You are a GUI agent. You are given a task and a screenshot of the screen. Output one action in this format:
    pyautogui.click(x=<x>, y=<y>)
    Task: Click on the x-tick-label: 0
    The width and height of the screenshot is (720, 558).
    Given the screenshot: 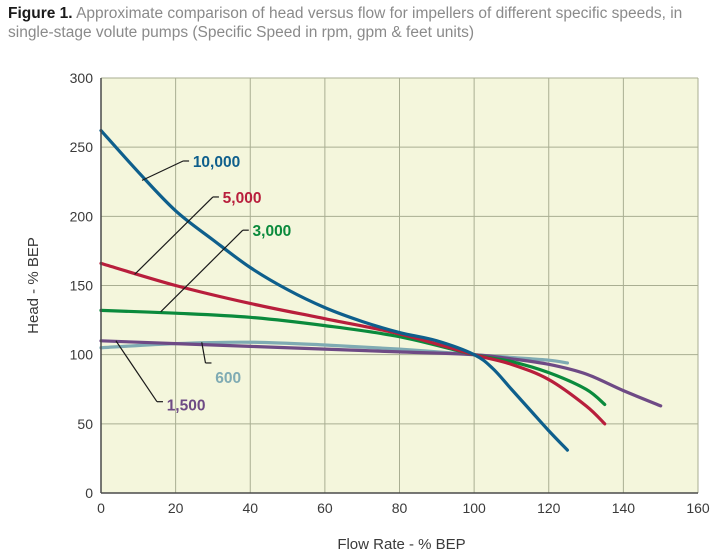 What is the action you would take?
    pyautogui.click(x=101, y=508)
    